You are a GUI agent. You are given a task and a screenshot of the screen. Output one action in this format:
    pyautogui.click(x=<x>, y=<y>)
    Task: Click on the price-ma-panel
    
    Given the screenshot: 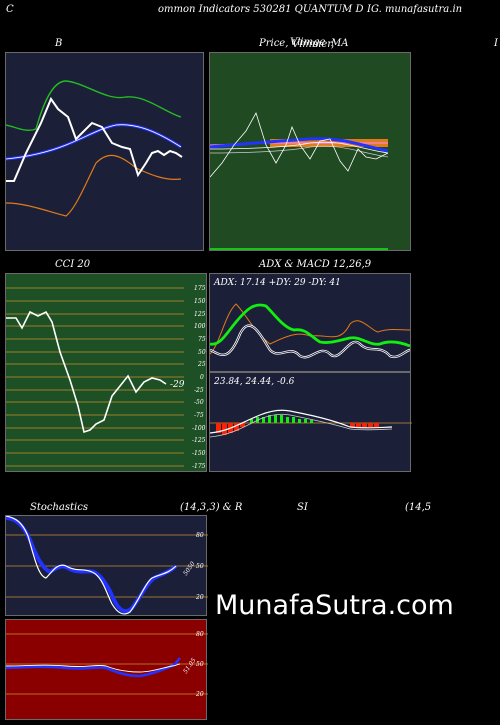 What is the action you would take?
    pyautogui.click(x=310, y=151)
    